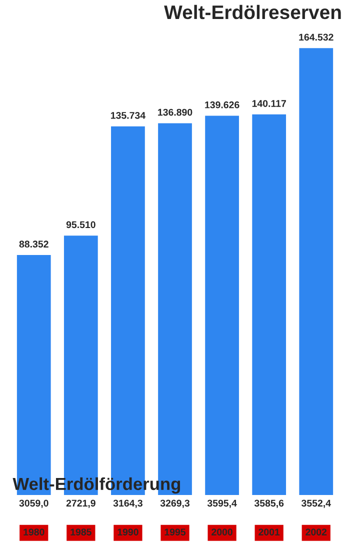 This screenshot has height=542, width=350. I want to click on data-label: 95.510, so click(81, 224).